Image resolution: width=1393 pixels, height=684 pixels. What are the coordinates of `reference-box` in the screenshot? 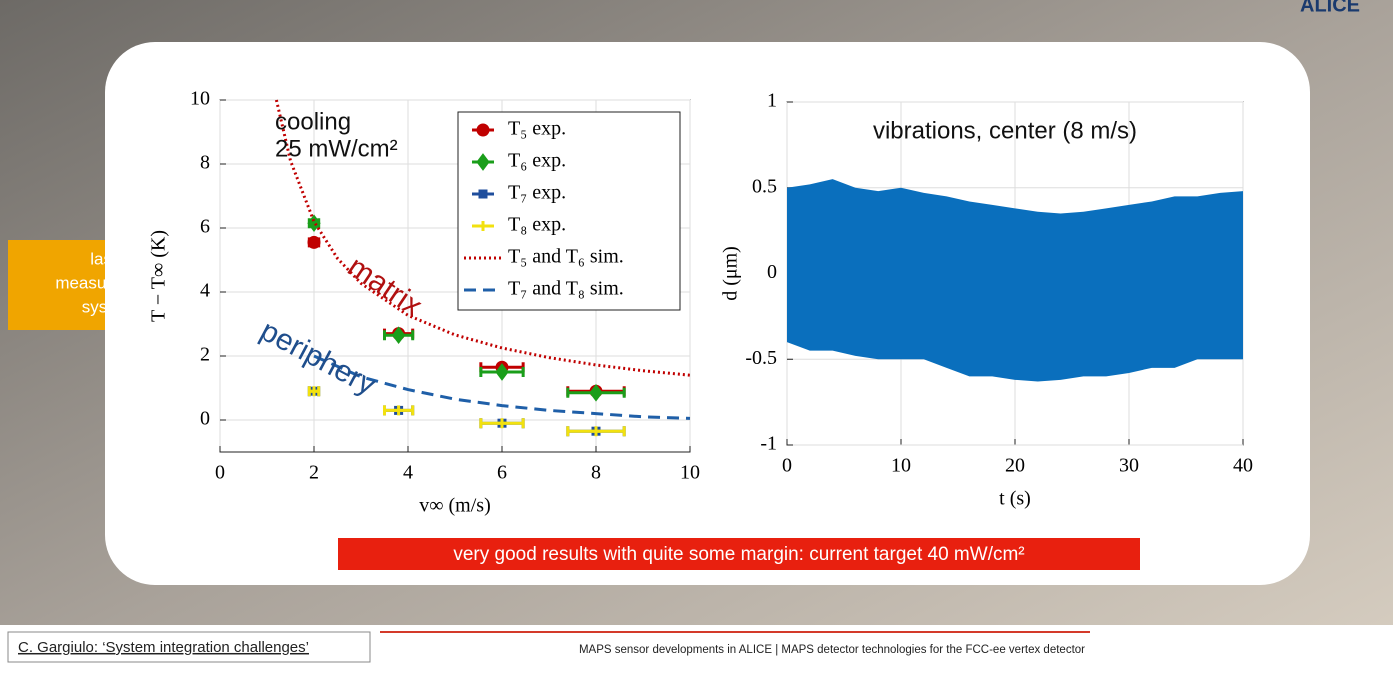 It's located at (189, 647).